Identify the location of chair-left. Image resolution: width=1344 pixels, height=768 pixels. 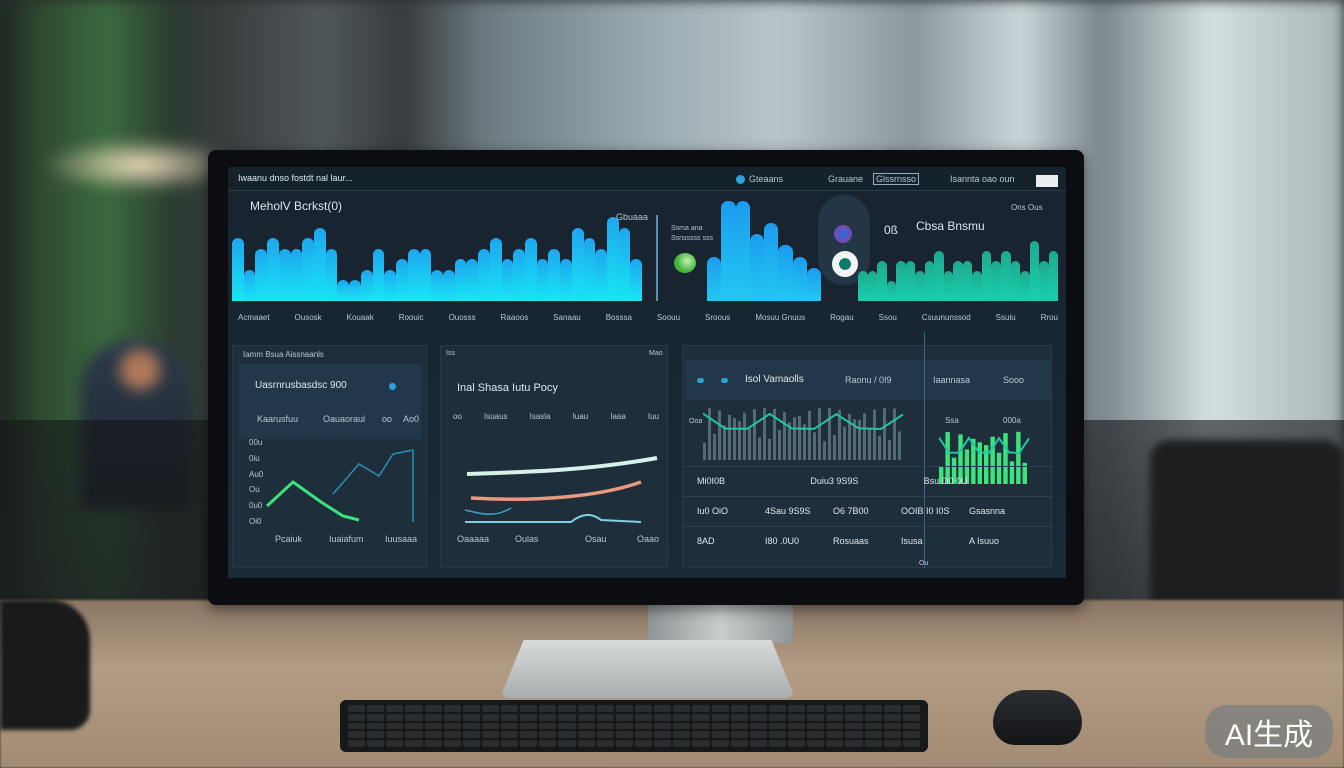
(45, 665).